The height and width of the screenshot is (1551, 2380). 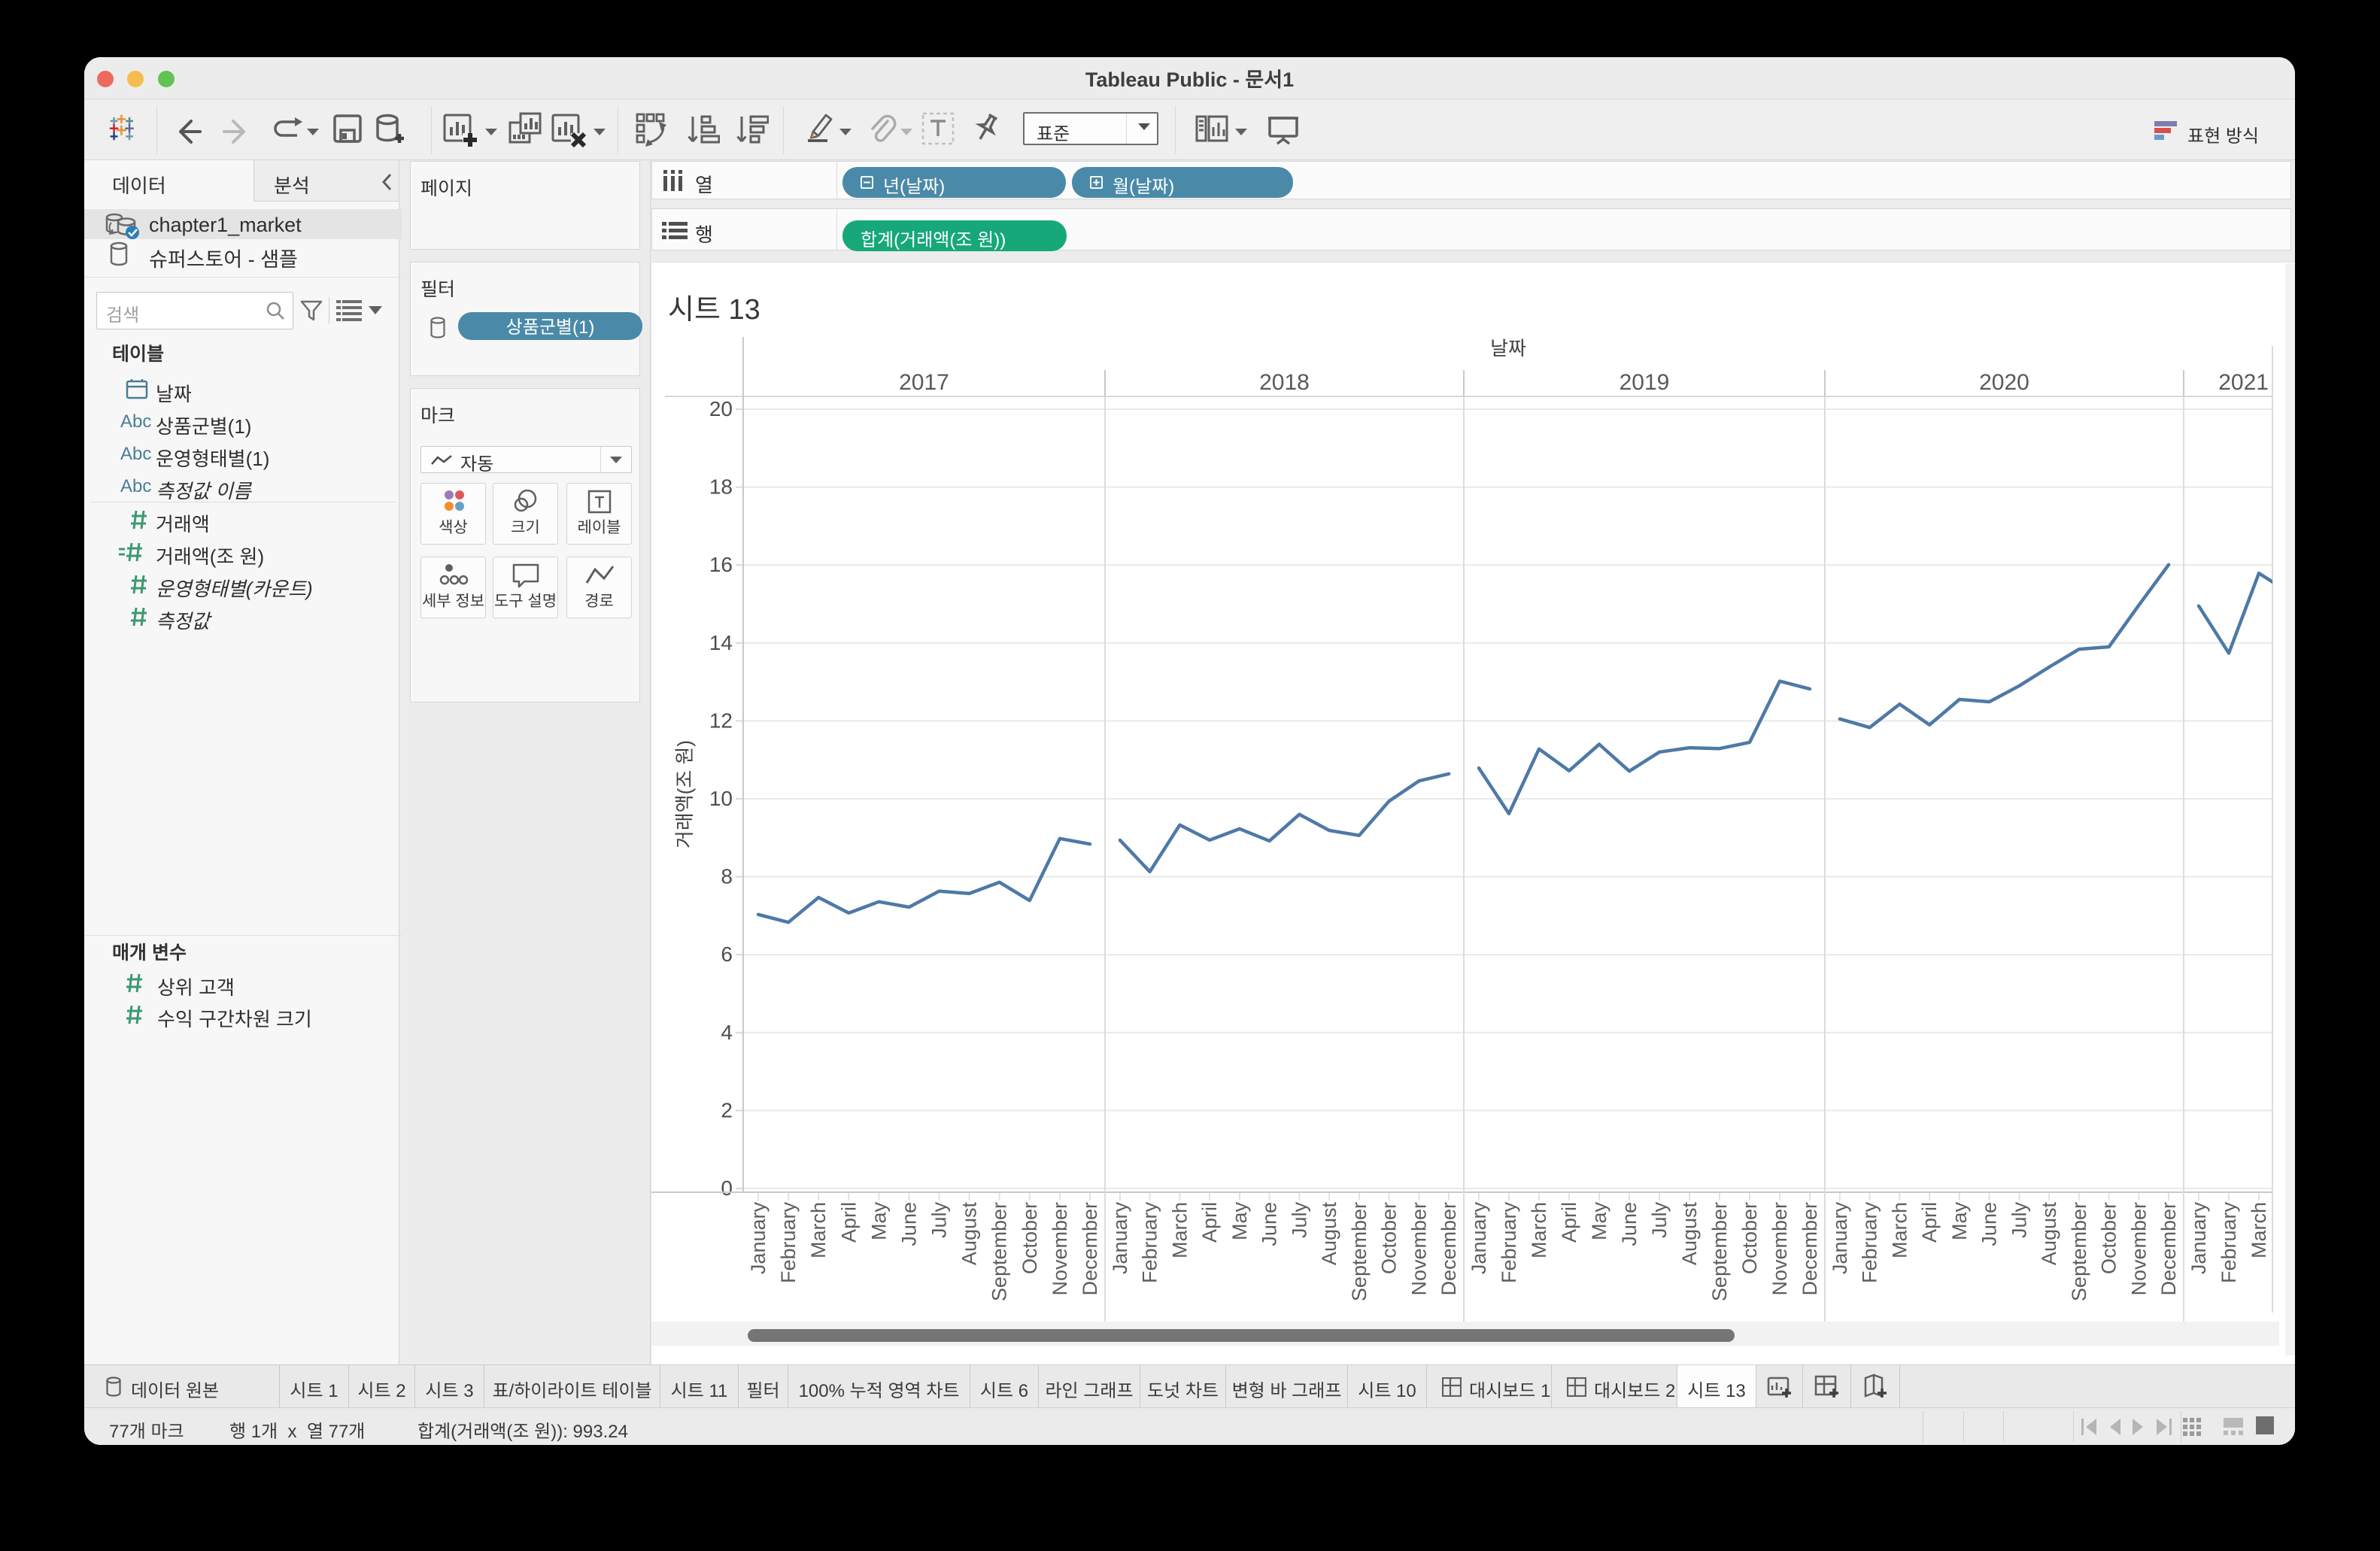 What do you see at coordinates (721, 642) in the screenshot?
I see `svg-text: 14` at bounding box center [721, 642].